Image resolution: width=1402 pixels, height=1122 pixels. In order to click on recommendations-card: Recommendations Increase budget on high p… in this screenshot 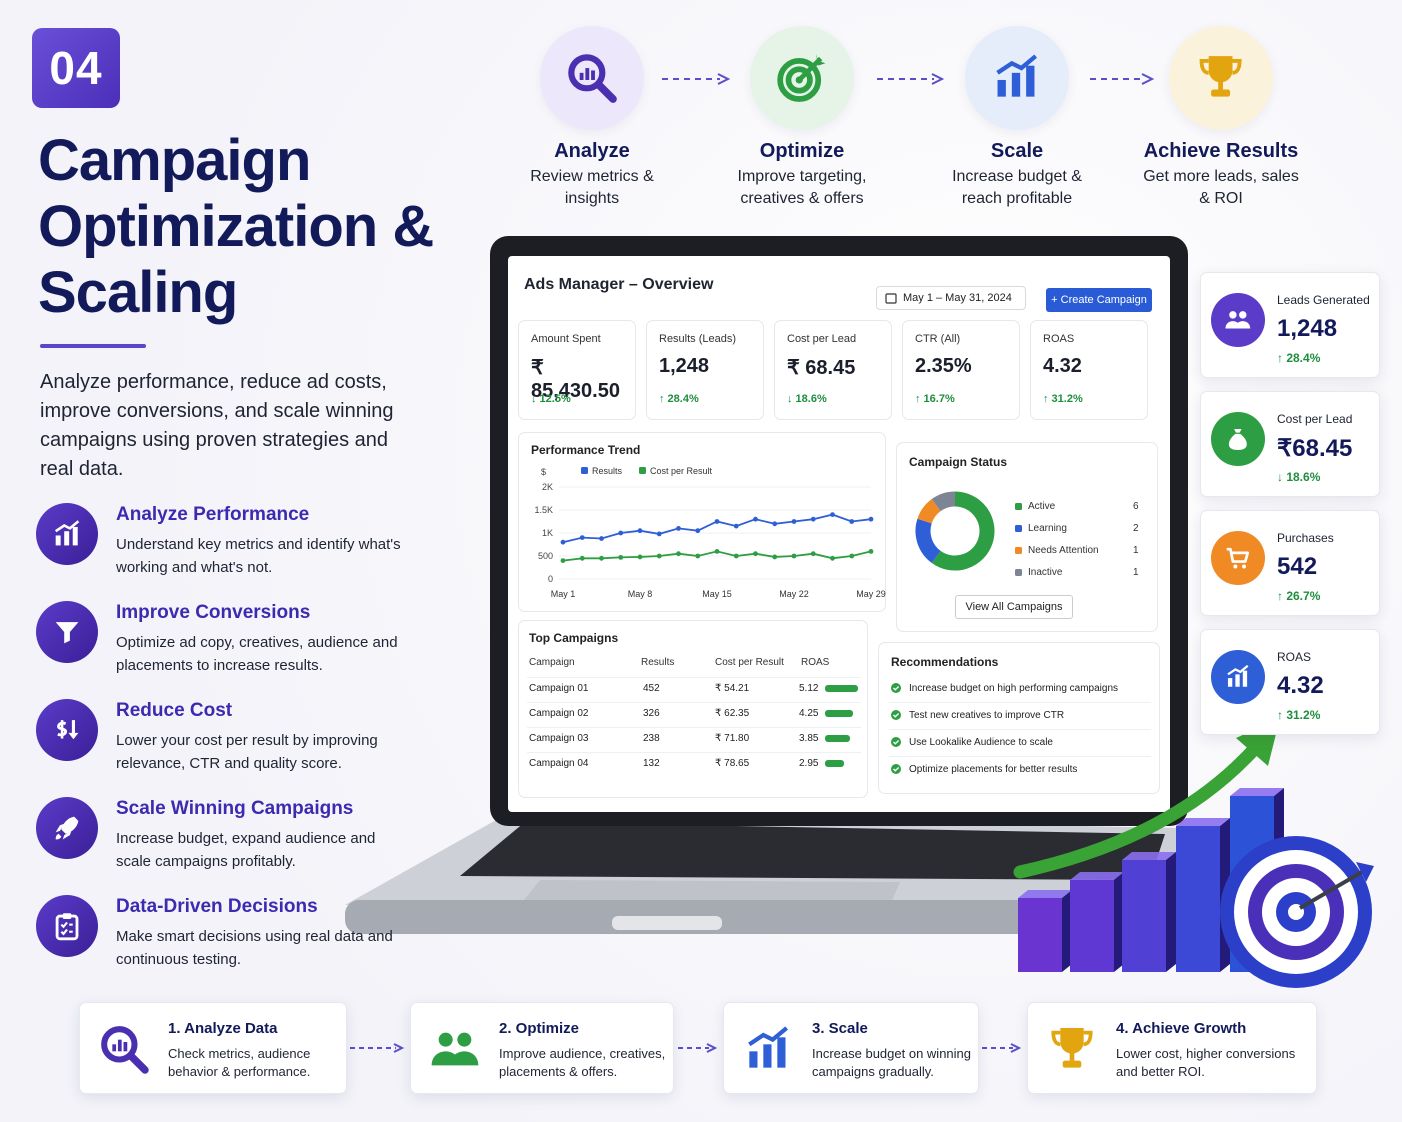, I will do `click(1019, 718)`.